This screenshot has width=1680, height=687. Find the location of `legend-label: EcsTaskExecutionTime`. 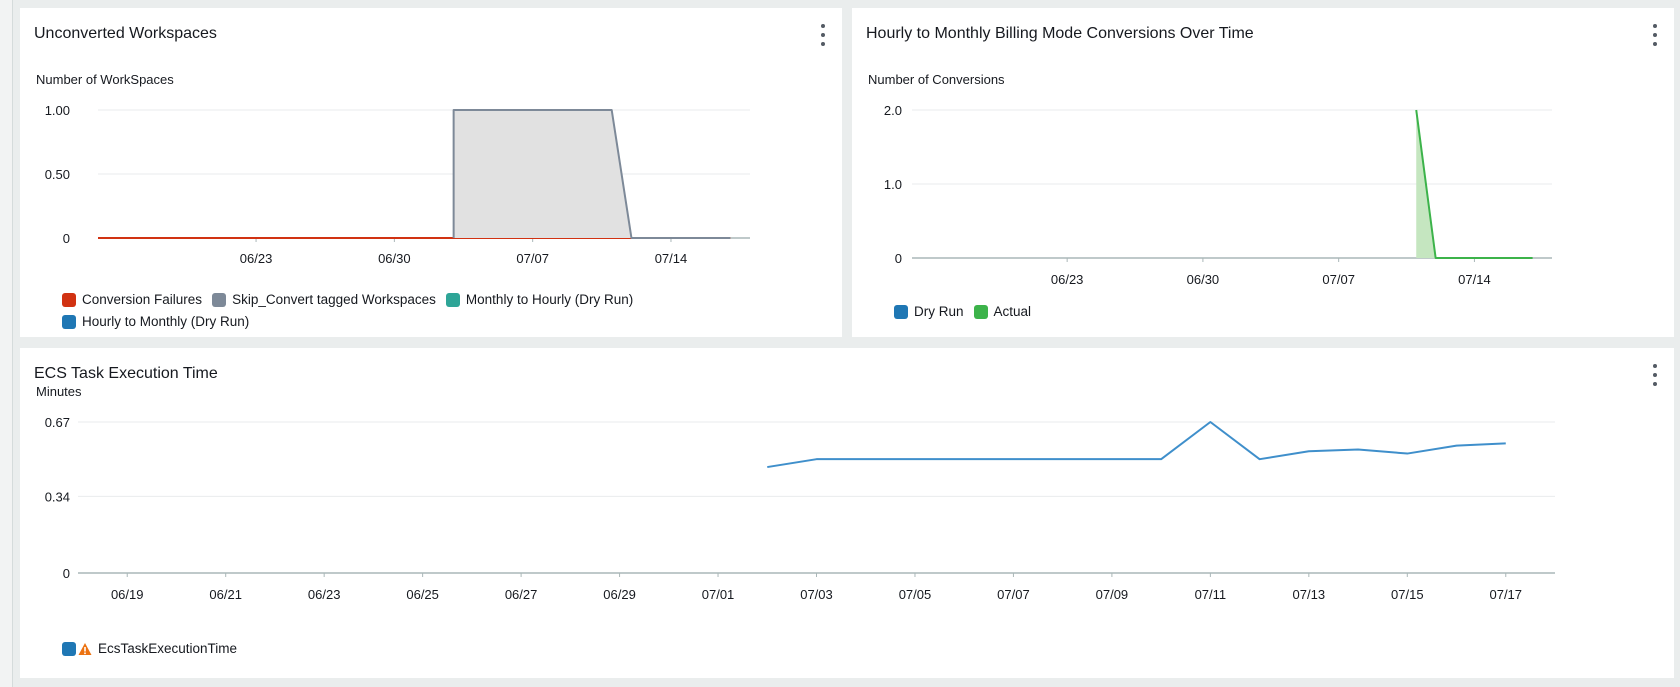

legend-label: EcsTaskExecutionTime is located at coordinates (168, 648).